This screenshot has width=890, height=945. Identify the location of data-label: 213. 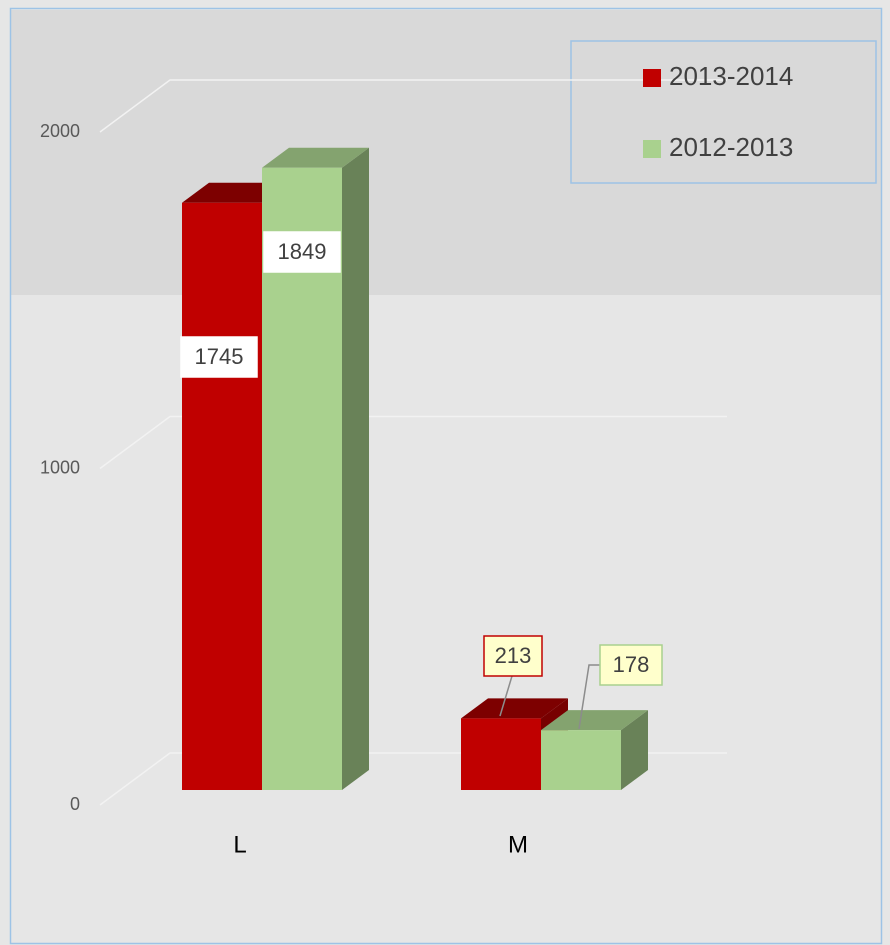
(513, 655).